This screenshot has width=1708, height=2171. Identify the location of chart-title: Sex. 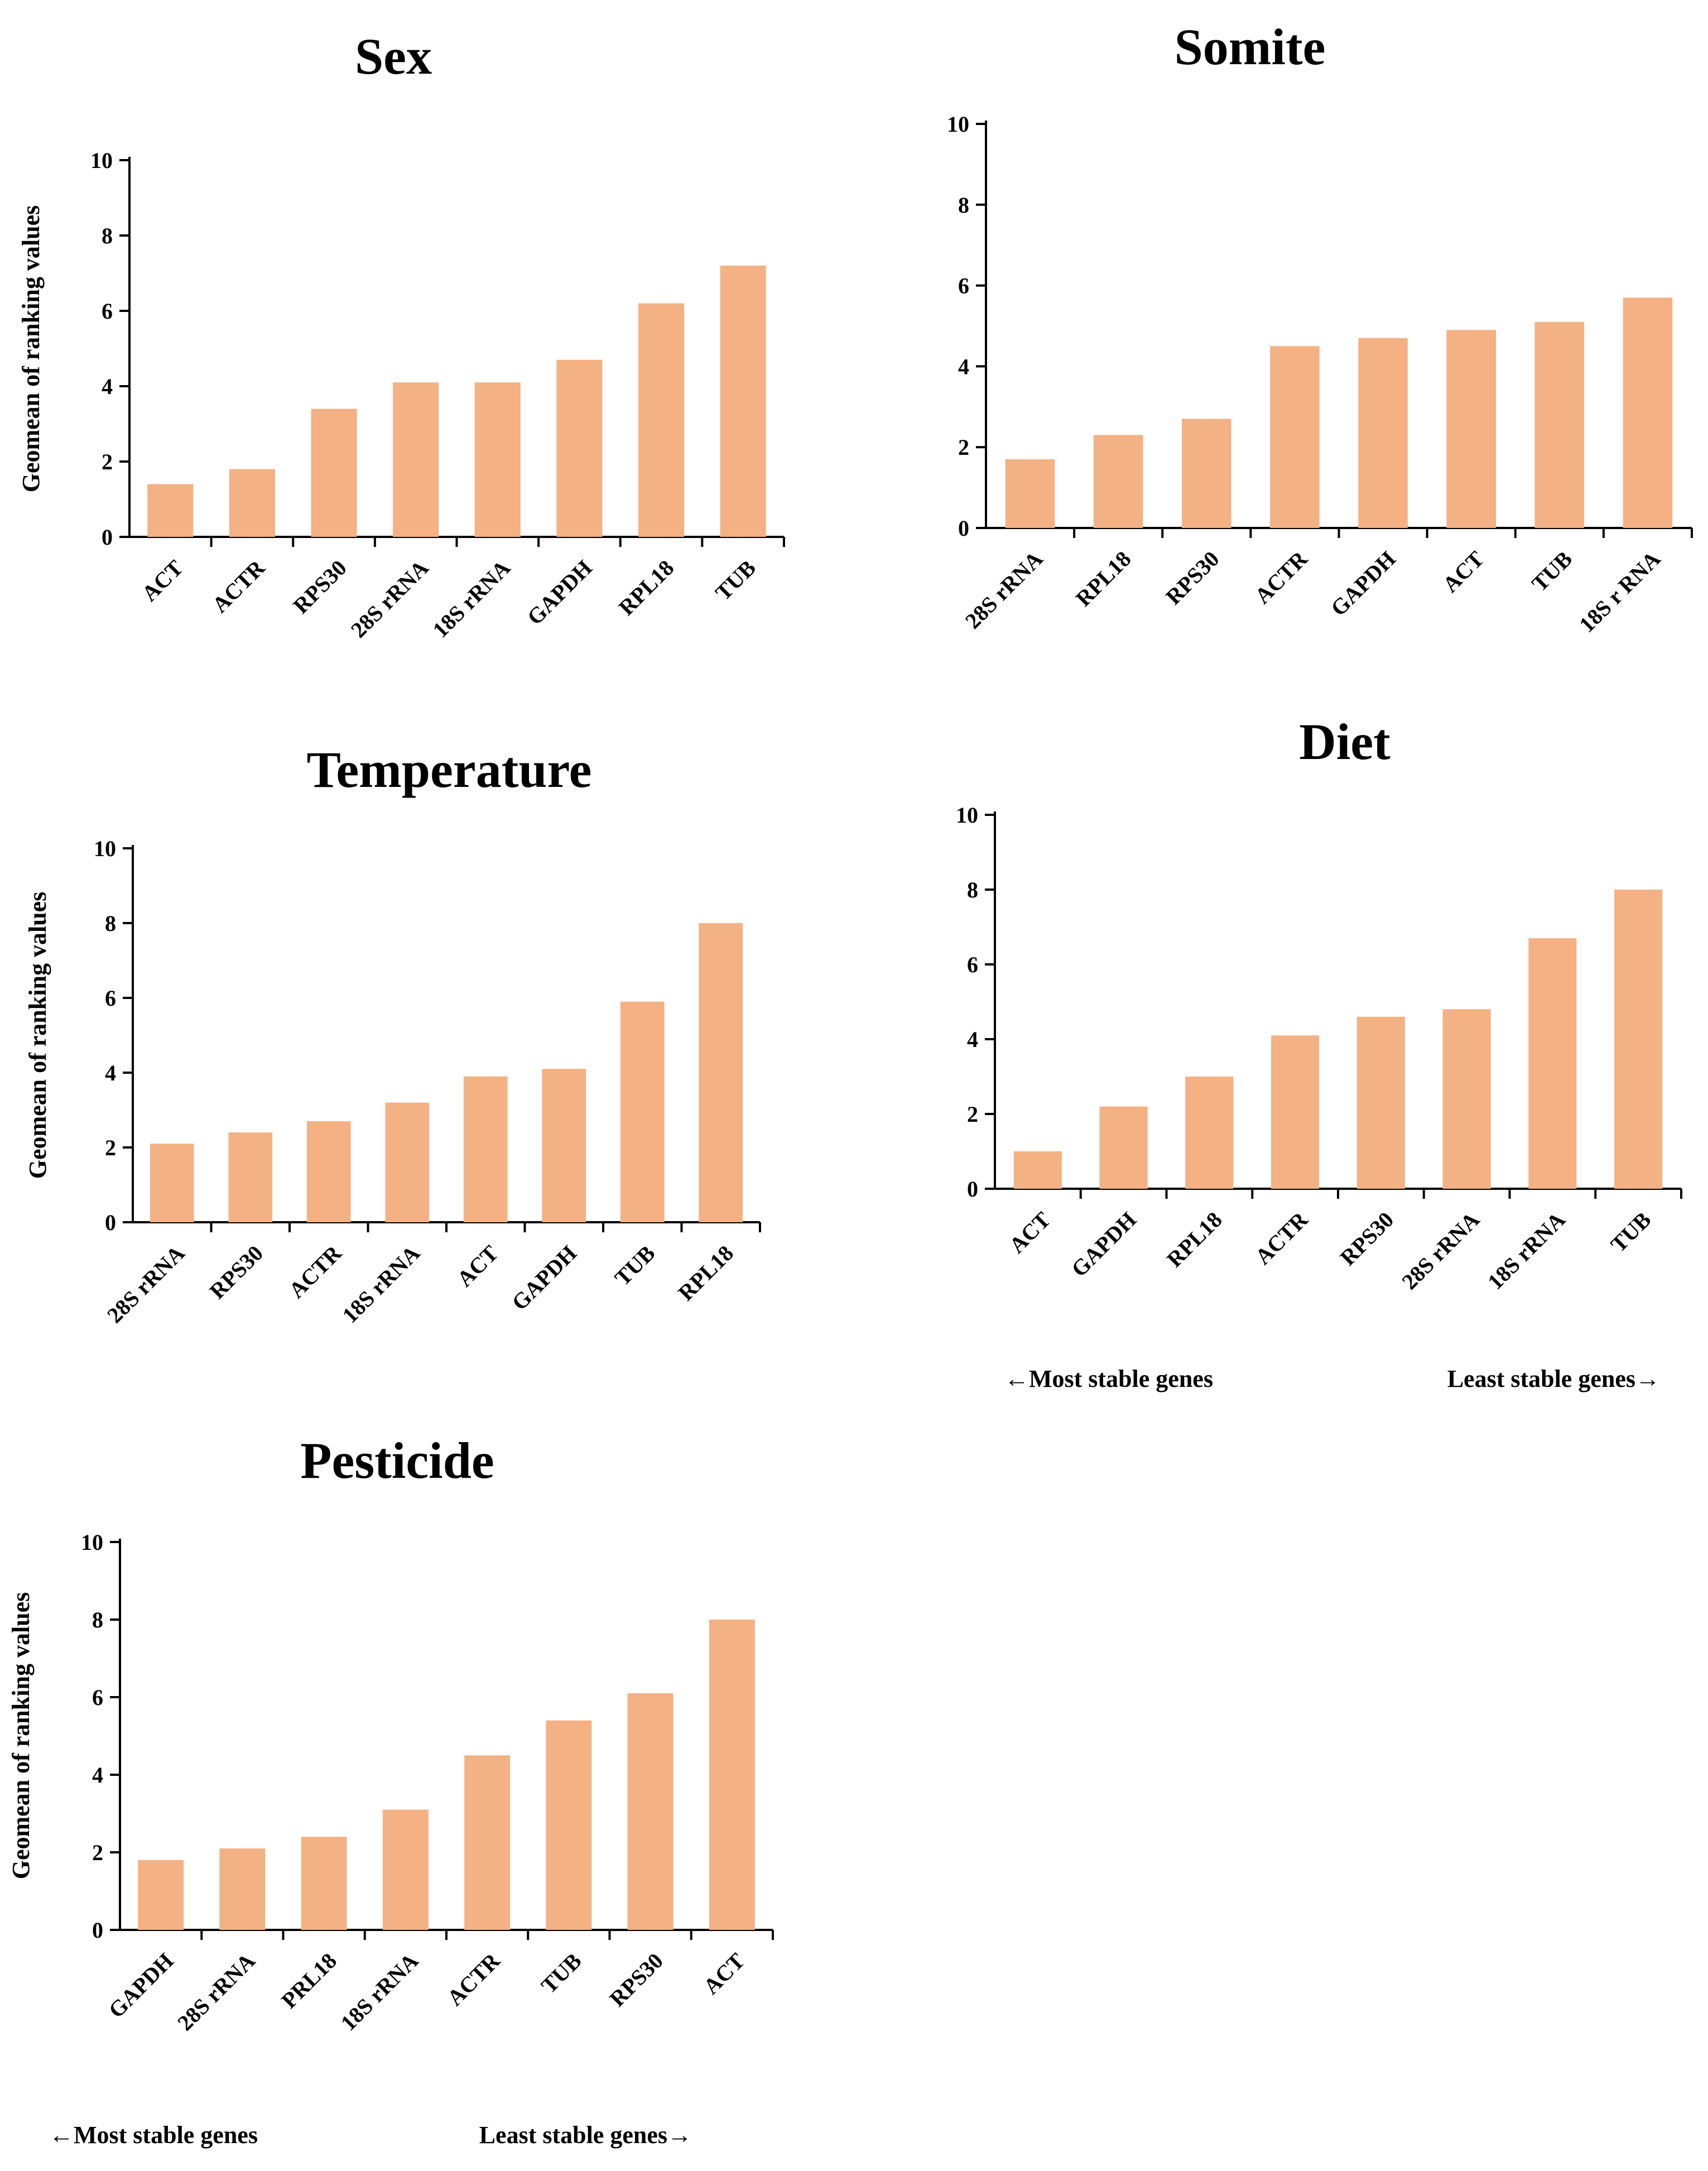
(393, 56).